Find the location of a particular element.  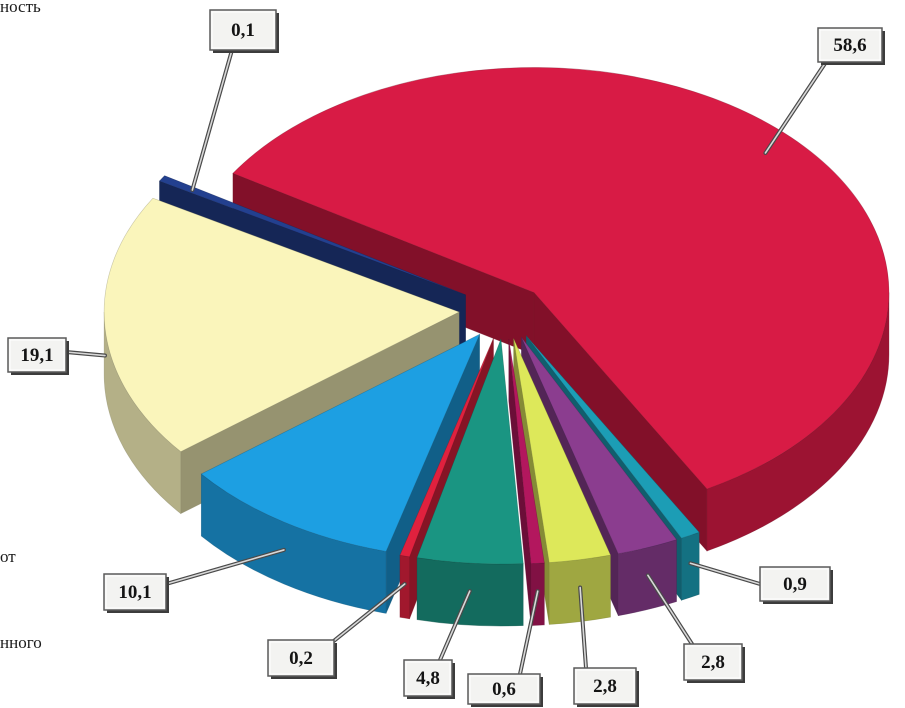

value-label-text: 0,6 is located at coordinates (504, 689).